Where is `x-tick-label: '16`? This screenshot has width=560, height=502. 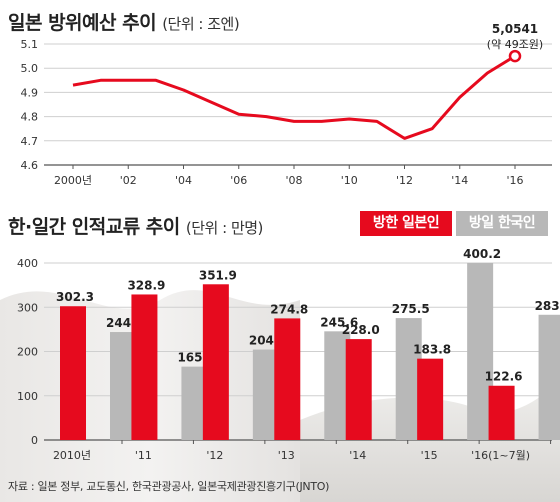 x-tick-label: '16 is located at coordinates (514, 180).